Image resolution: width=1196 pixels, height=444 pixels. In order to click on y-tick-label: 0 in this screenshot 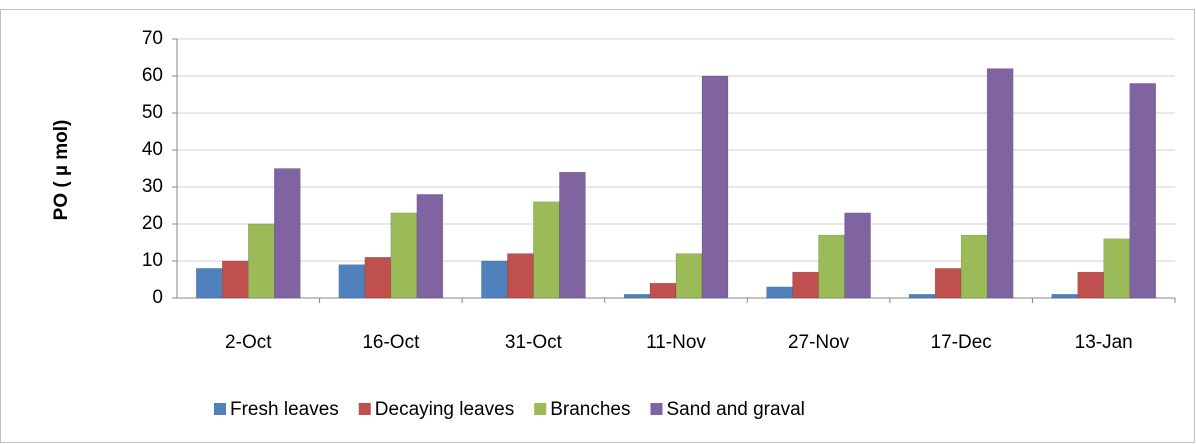, I will do `click(157, 297)`.